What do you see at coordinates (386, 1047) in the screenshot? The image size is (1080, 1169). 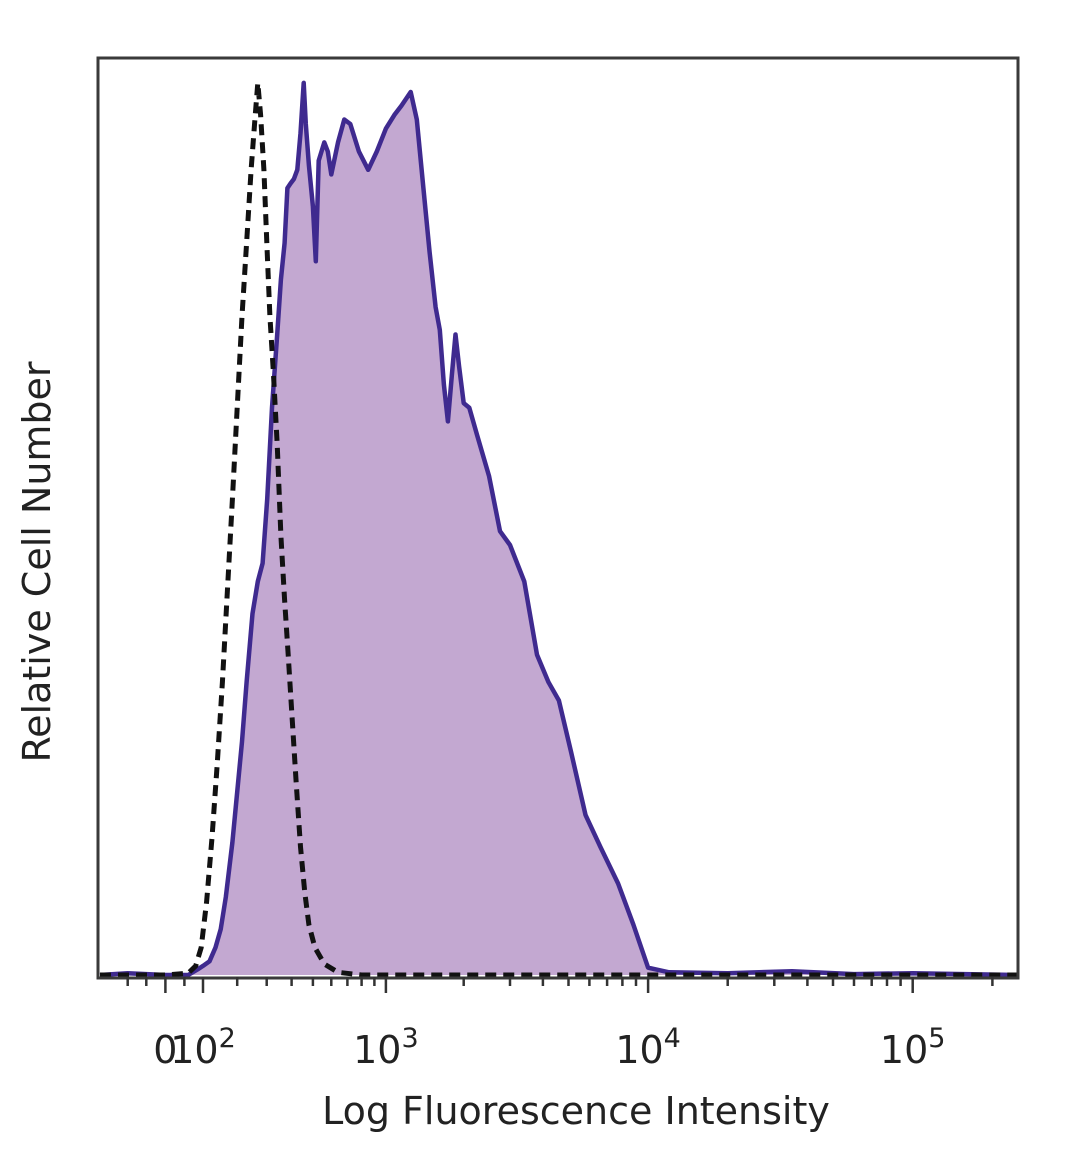 I see `x-tick-label: 103` at bounding box center [386, 1047].